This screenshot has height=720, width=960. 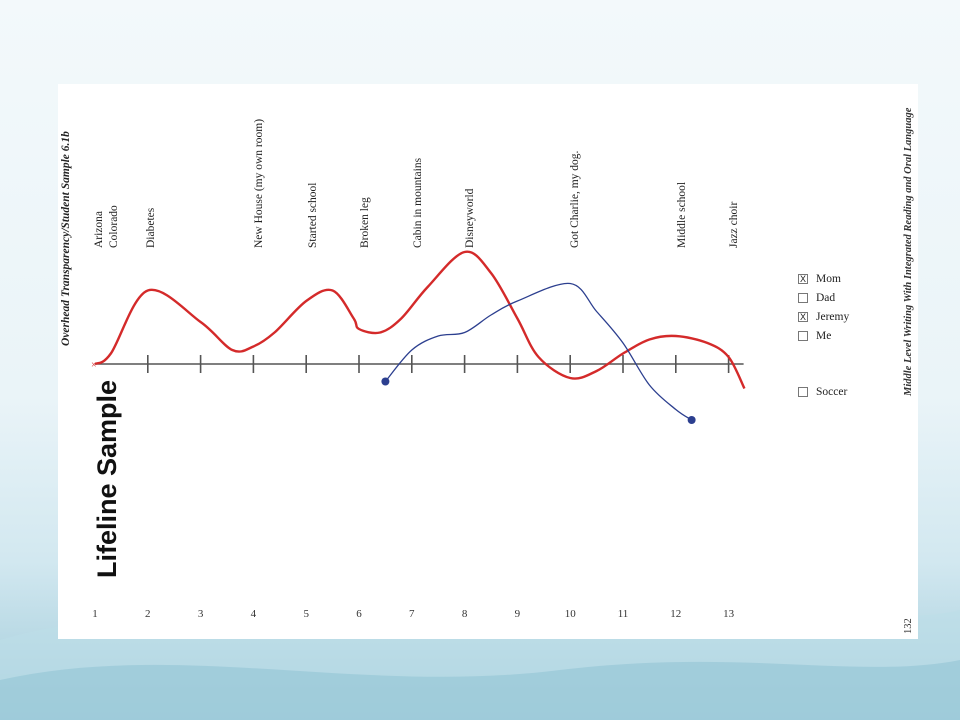 I want to click on legend-label-me: Me, so click(x=824, y=336).